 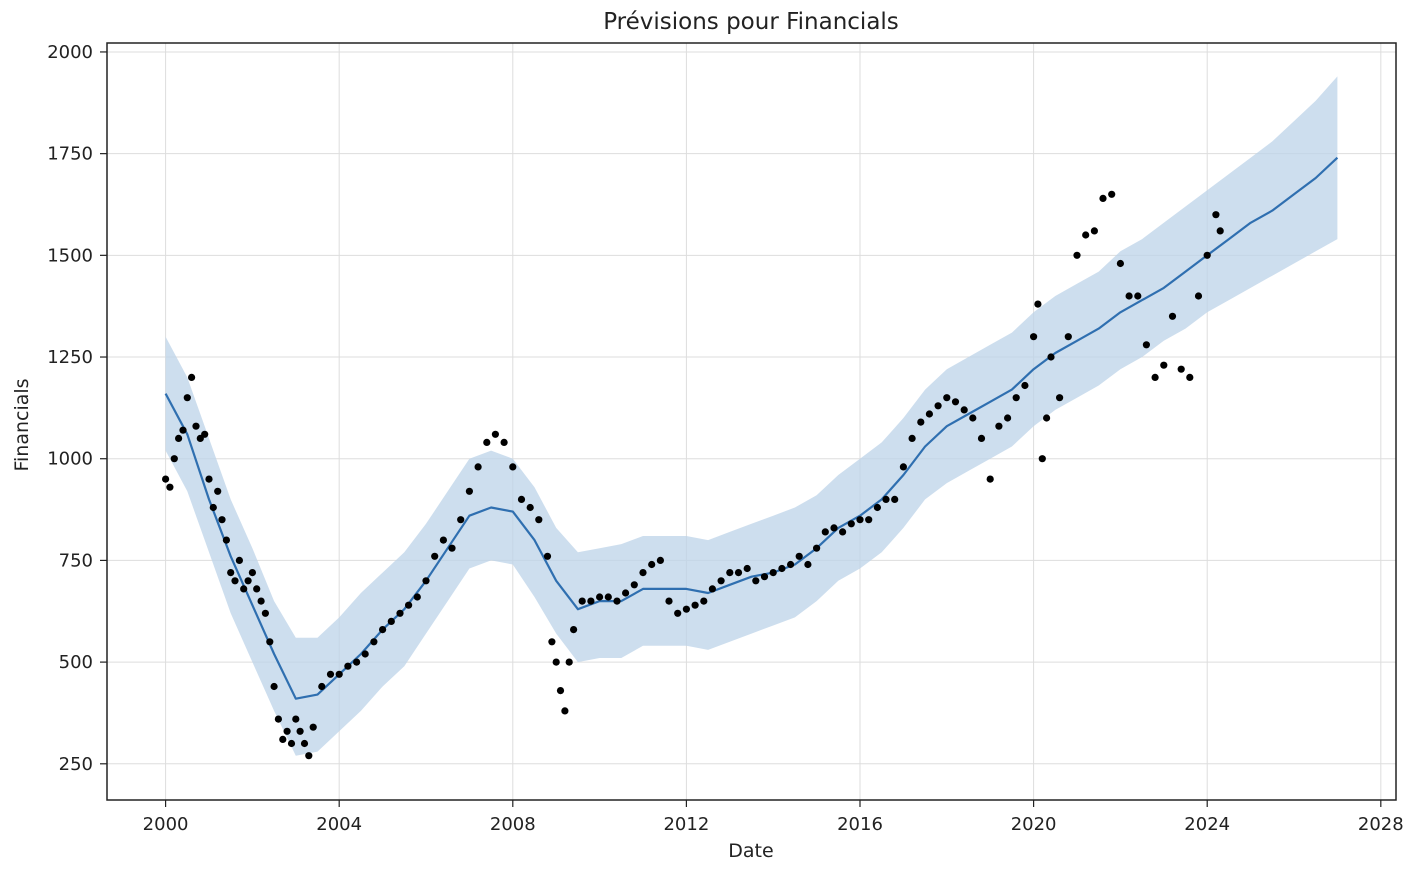 What do you see at coordinates (773, 817) in the screenshot?
I see `x-axis: 2000 2004 2008 2012 2016 2020 2024 2028` at bounding box center [773, 817].